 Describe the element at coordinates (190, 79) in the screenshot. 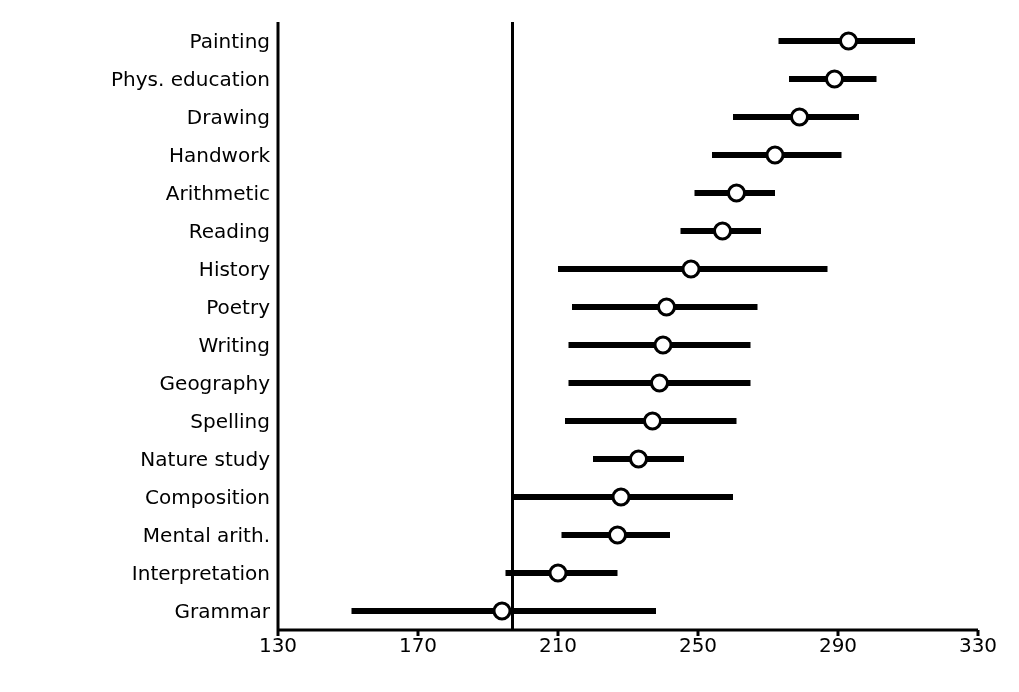

I see `y-tick-label: Phys. education` at that location.